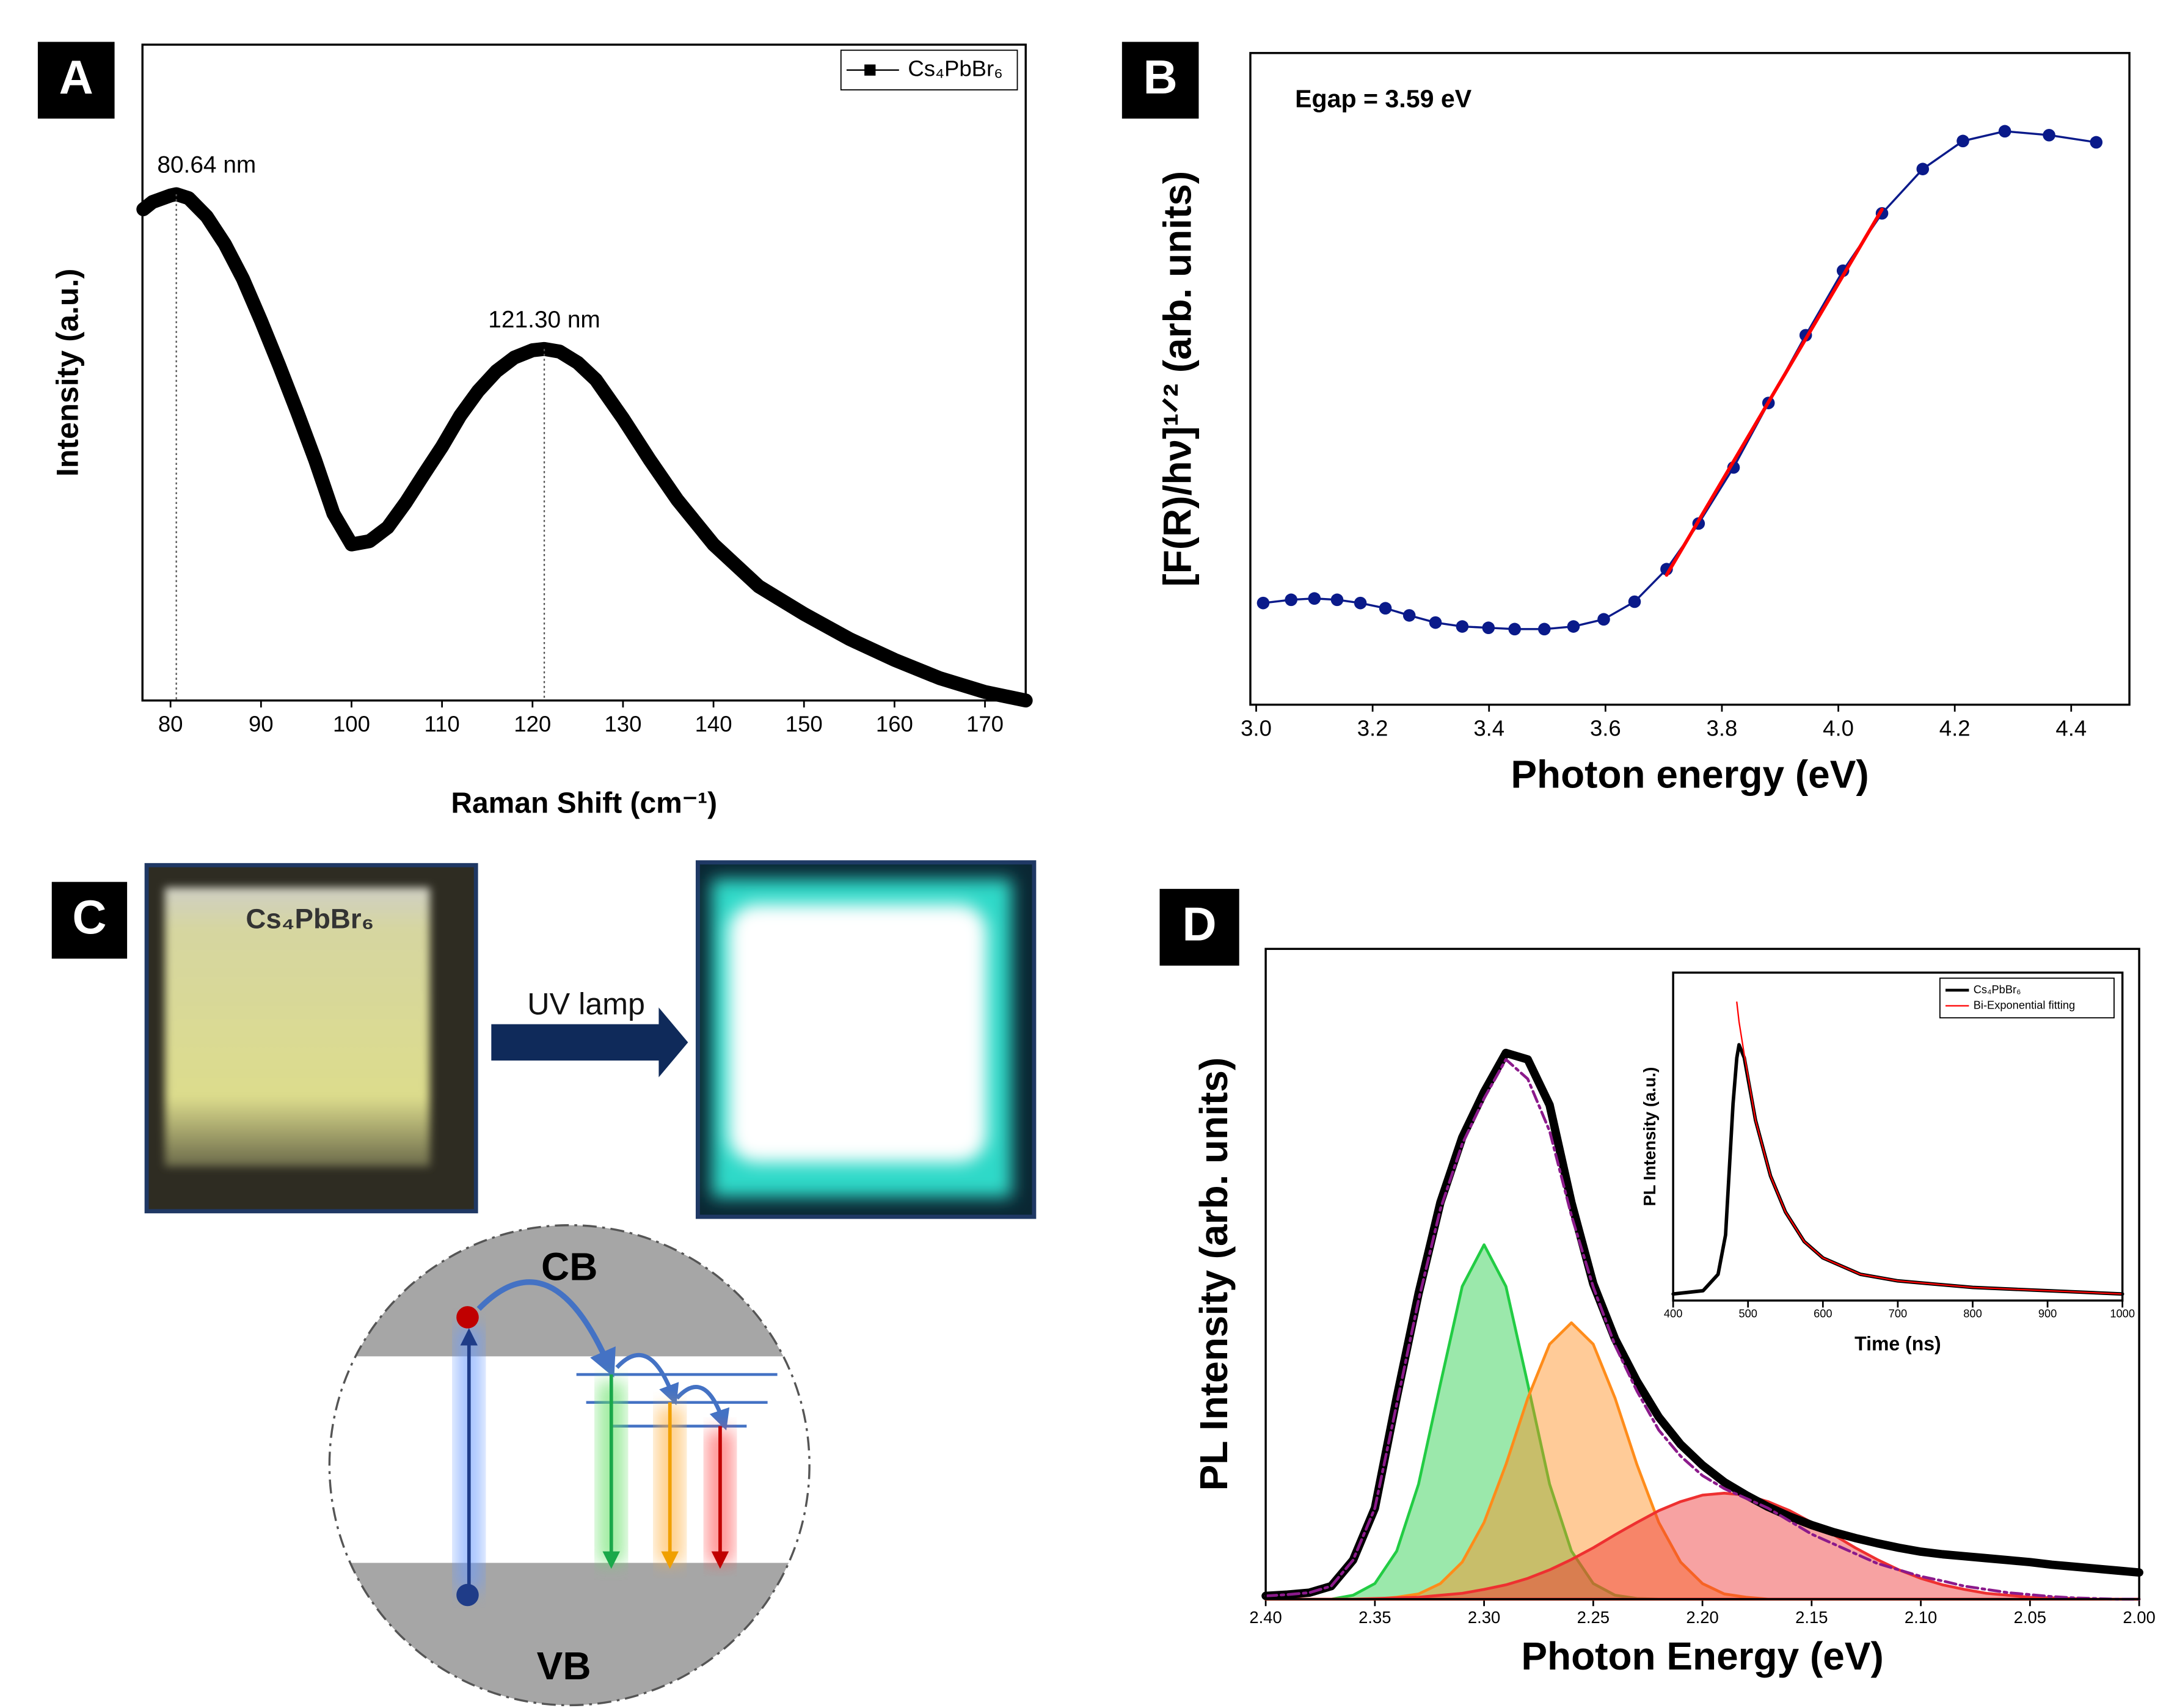  Describe the element at coordinates (584, 803) in the screenshot. I see `x-axis-label: Raman Shift (cm⁻¹)` at that location.